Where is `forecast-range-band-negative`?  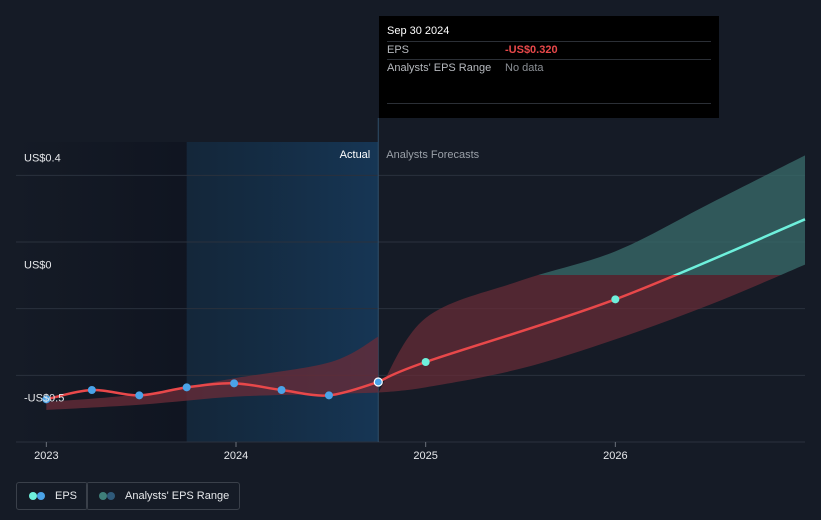
forecast-range-band-negative is located at coordinates (579, 334).